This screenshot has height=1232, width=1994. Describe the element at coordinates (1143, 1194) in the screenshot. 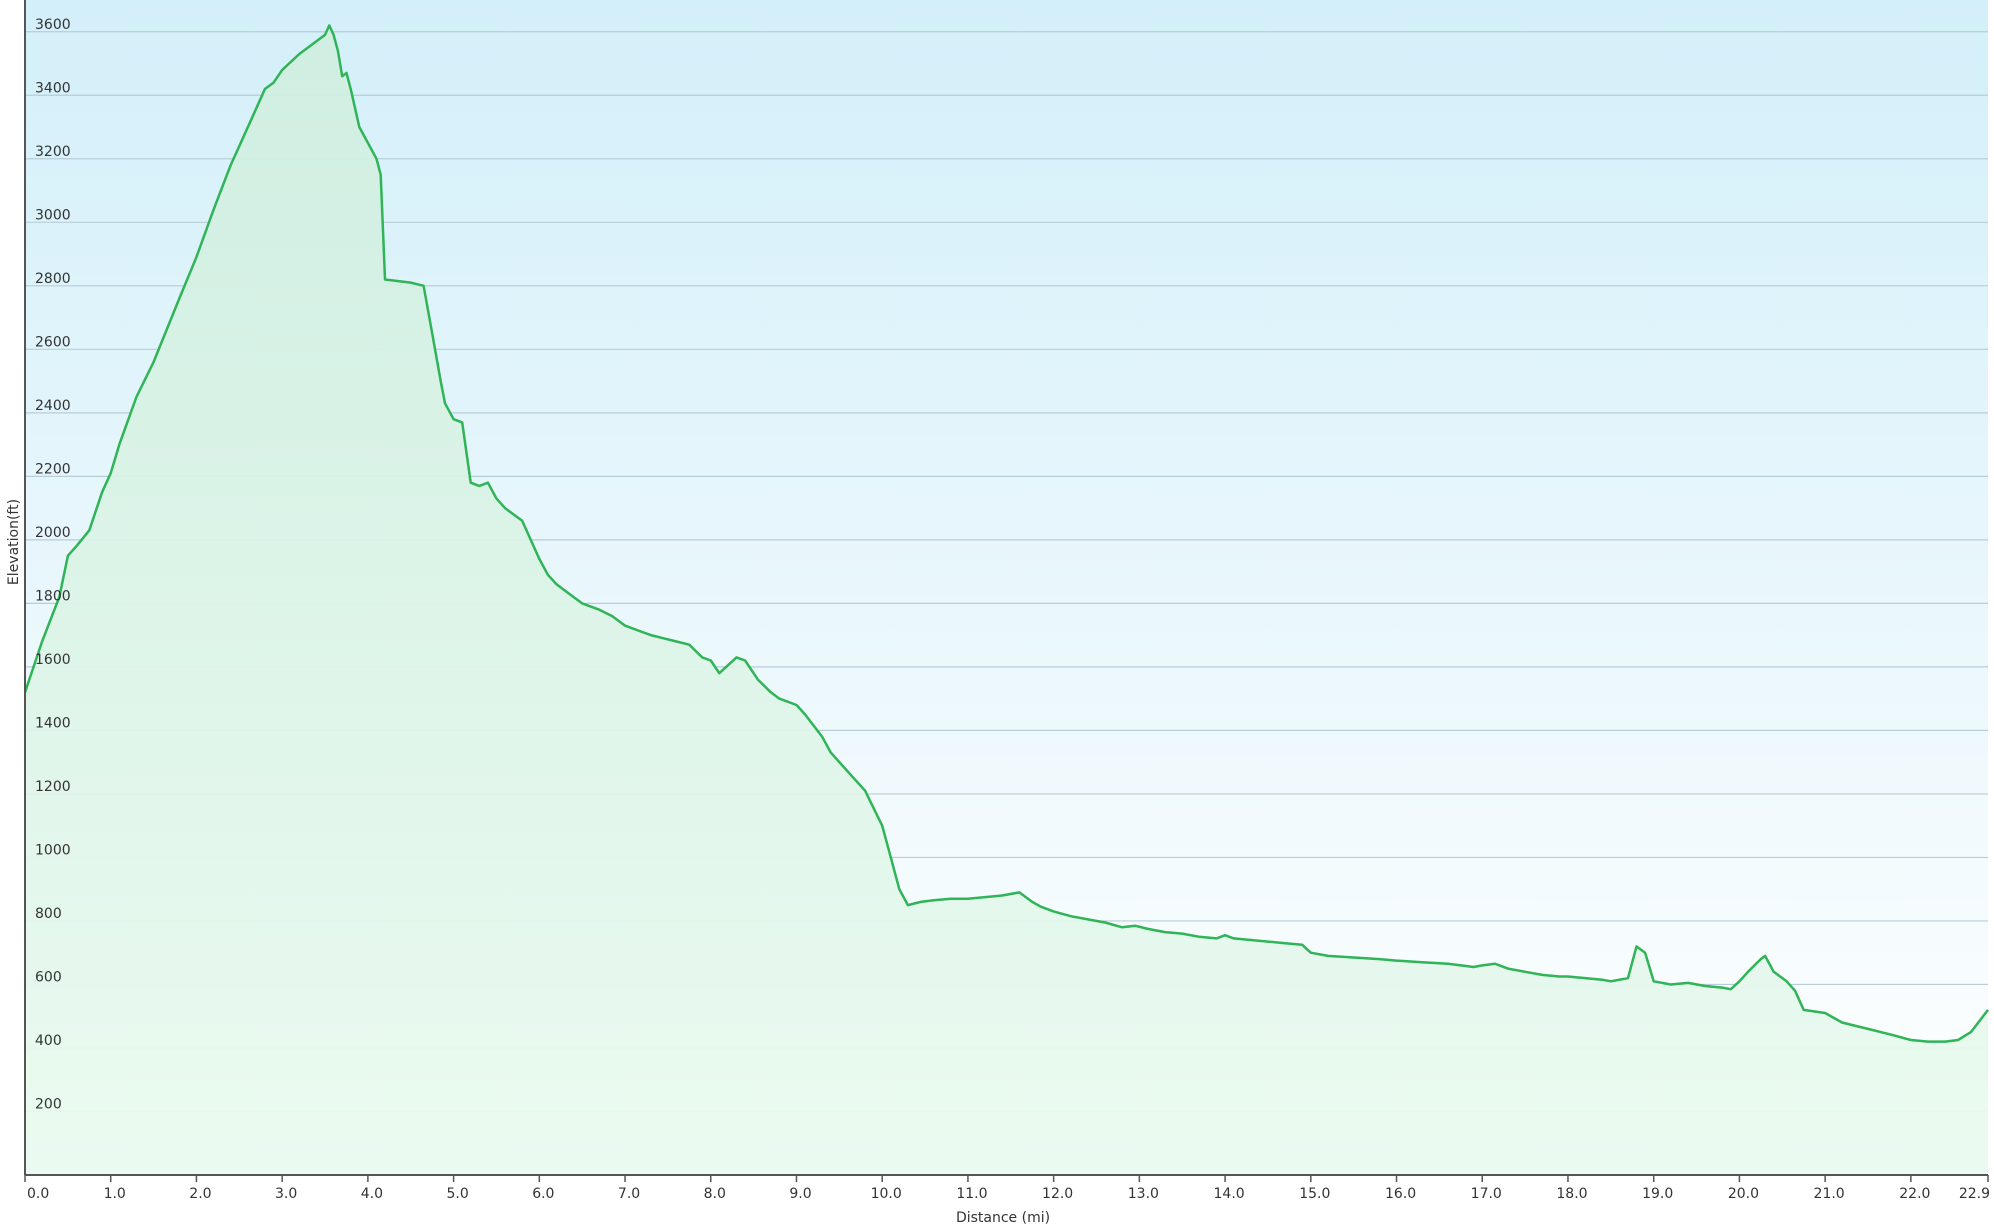

I see `x-tick-label: 13.0` at that location.